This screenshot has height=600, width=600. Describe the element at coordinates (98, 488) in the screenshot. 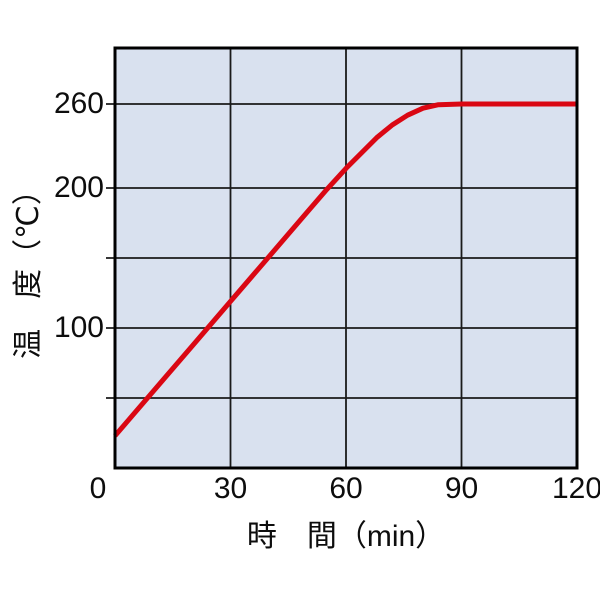

I see `x-tick-label: 0` at that location.